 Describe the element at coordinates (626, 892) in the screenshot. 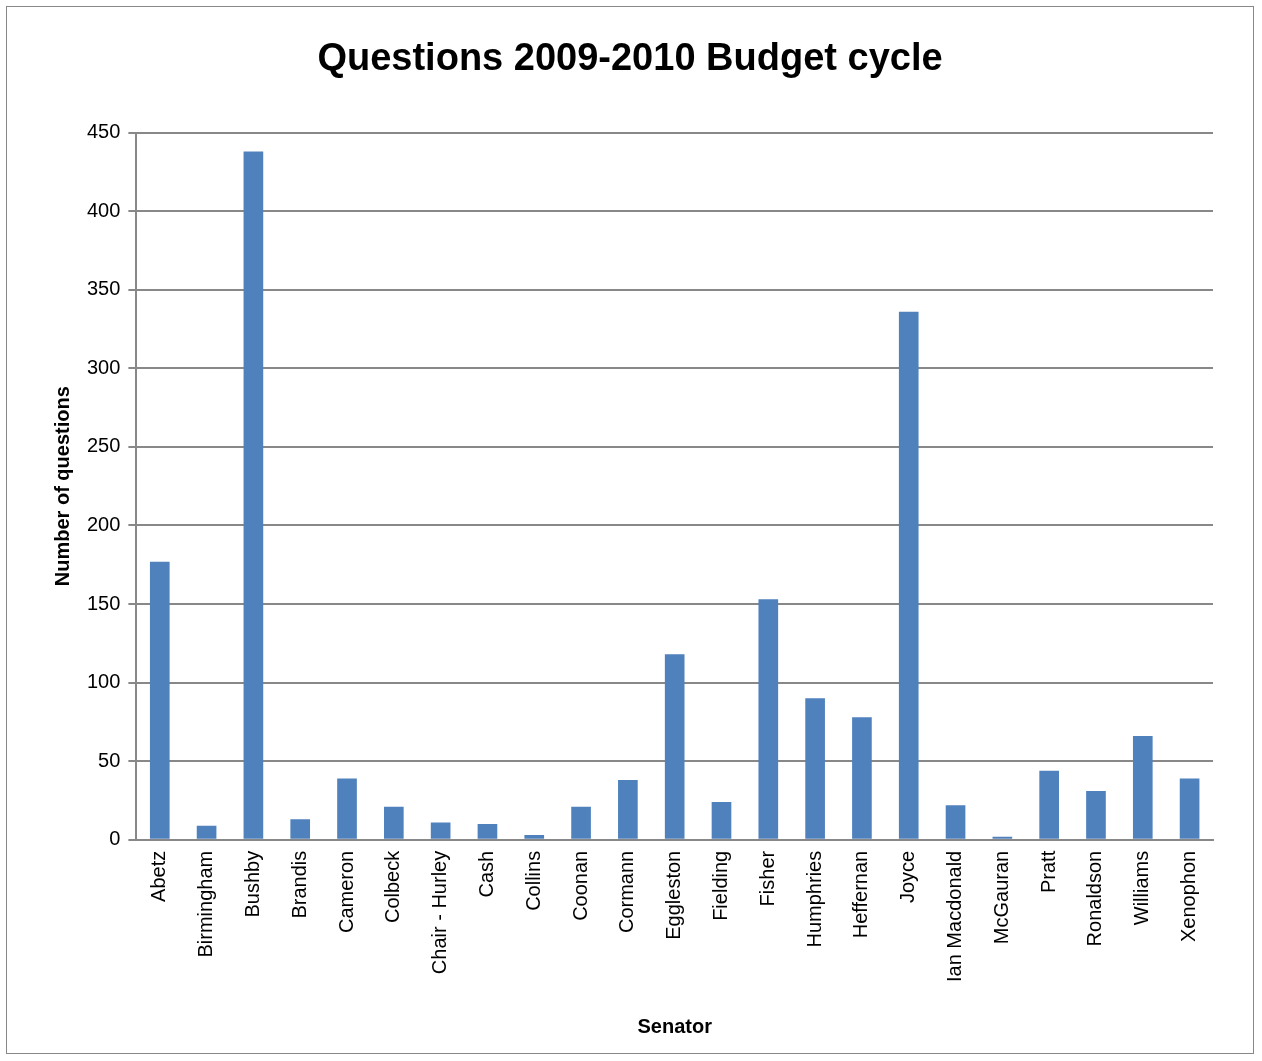

I see `x-tick-label: Cormann` at that location.